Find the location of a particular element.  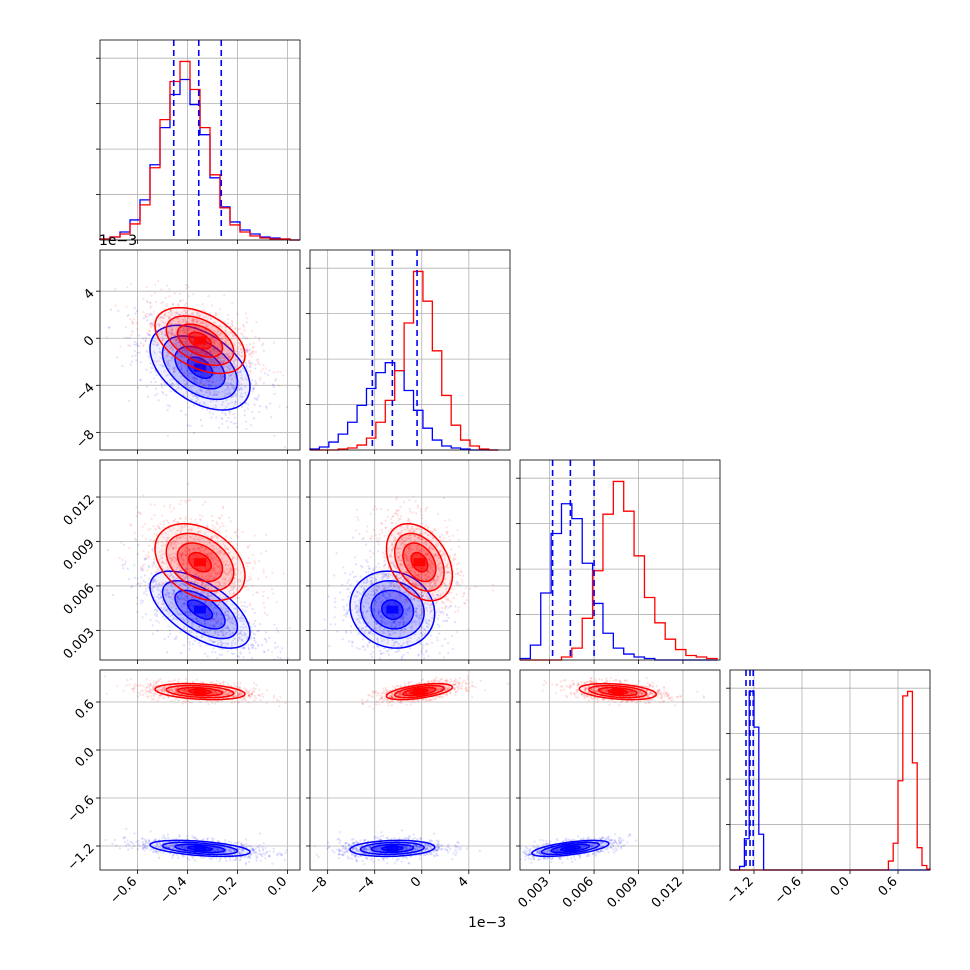

contour-line-blue is located at coordinates (200, 368).